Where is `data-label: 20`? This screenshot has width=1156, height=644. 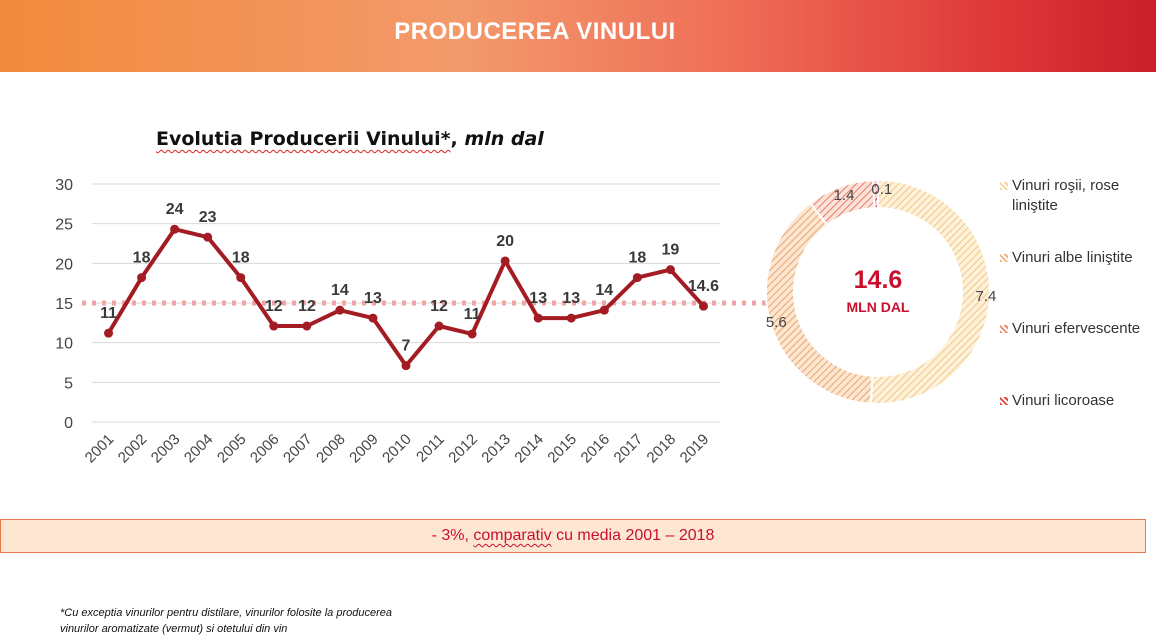
data-label: 20 is located at coordinates (505, 241).